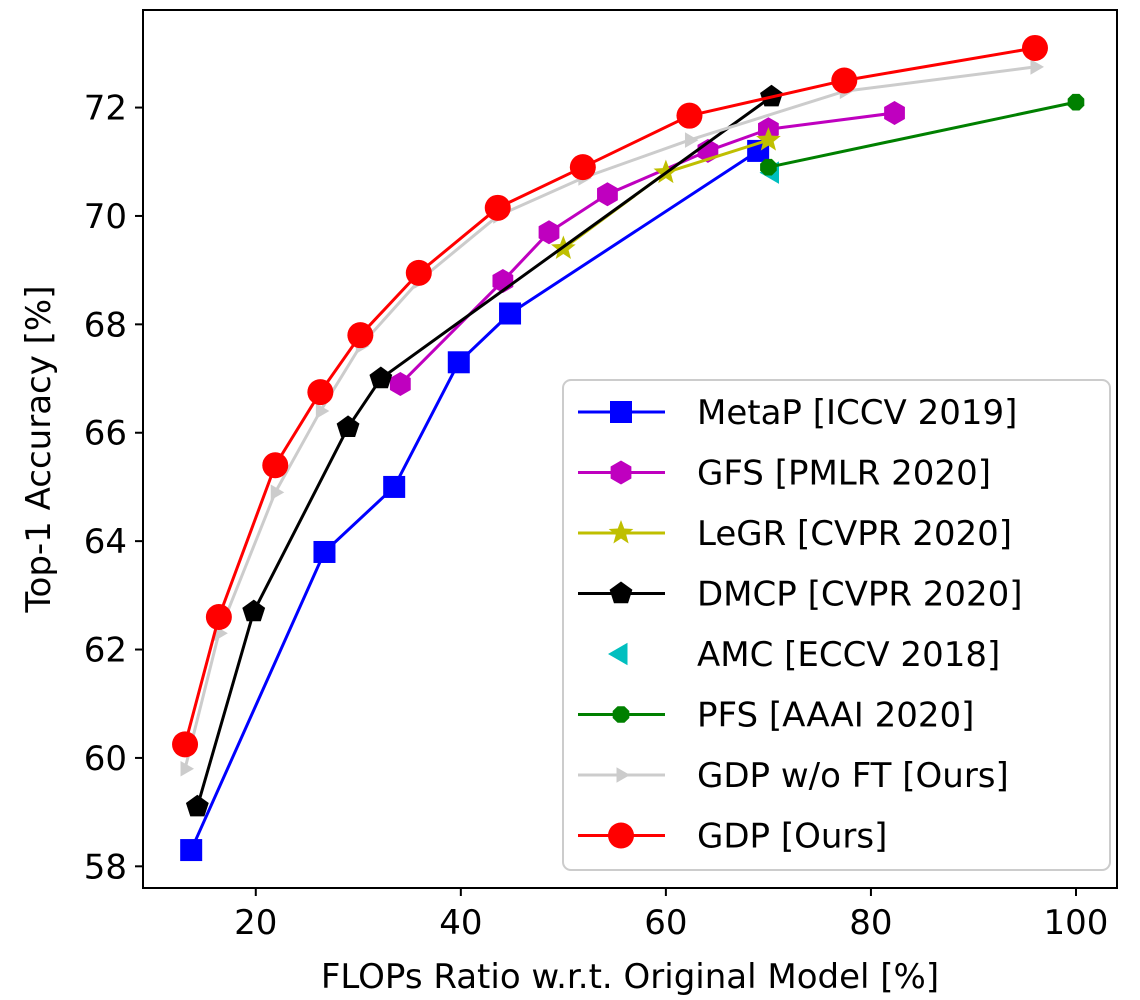 The image size is (1140, 1000). Describe the element at coordinates (460, 923) in the screenshot. I see `x-tick-label-40: 40` at that location.